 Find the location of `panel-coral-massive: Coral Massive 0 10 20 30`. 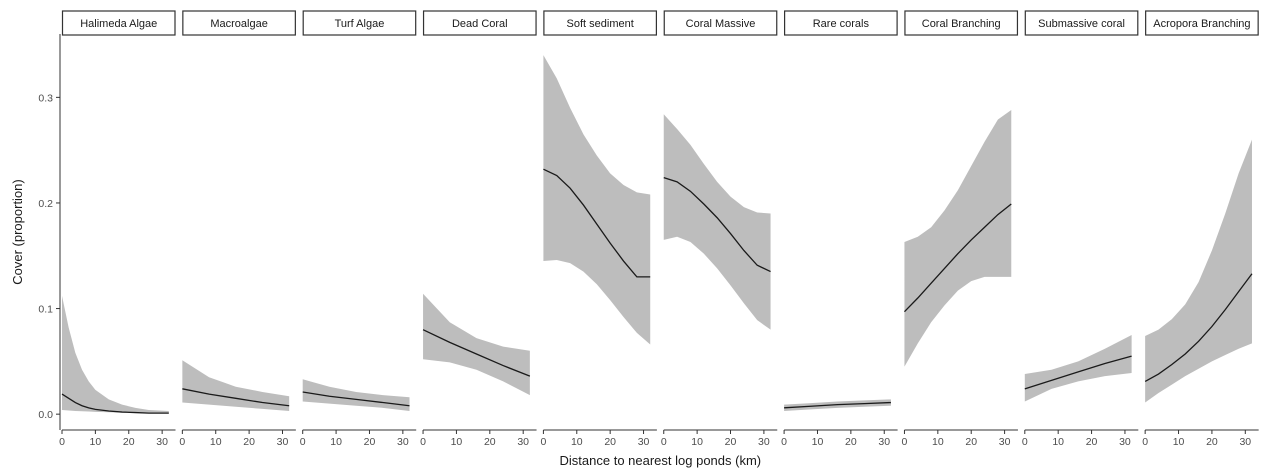

panel-coral-massive: Coral Massive 0 10 20 30 is located at coordinates (719, 229).